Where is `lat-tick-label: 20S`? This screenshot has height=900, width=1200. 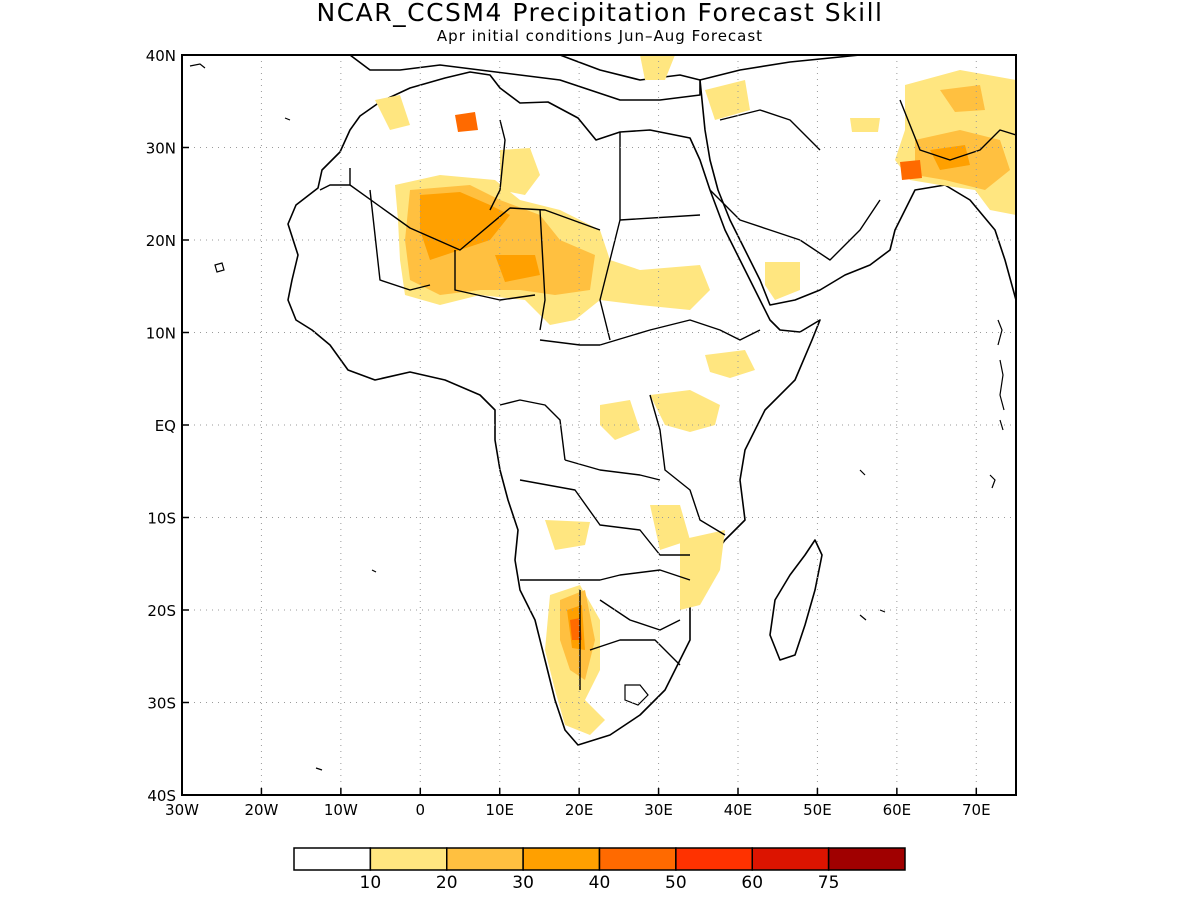
lat-tick-label: 20S is located at coordinates (161, 611).